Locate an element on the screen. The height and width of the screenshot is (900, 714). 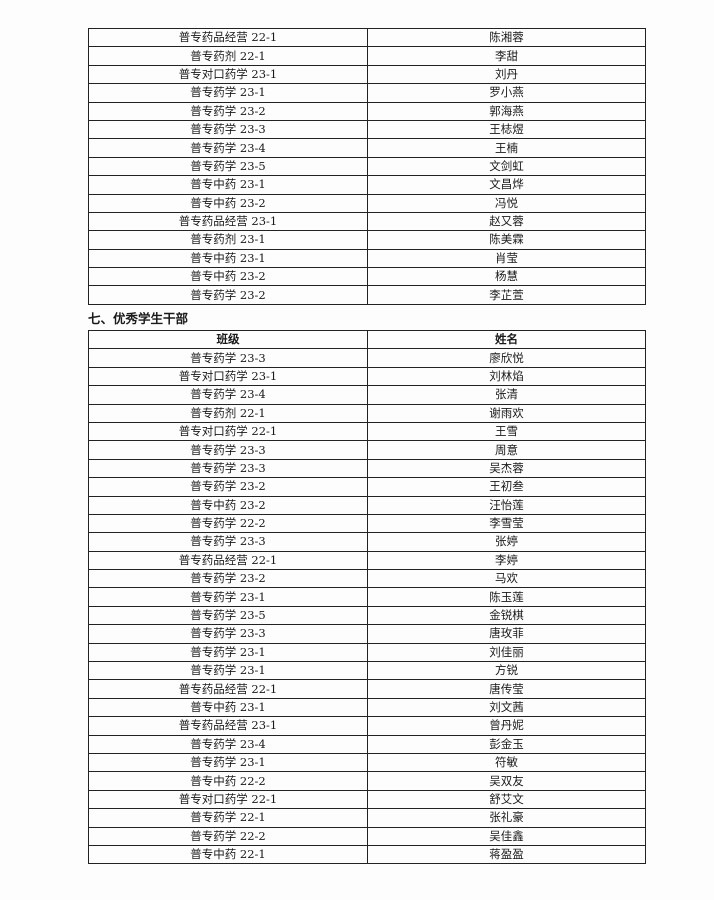
name-cell: 王雪 is located at coordinates (506, 431).